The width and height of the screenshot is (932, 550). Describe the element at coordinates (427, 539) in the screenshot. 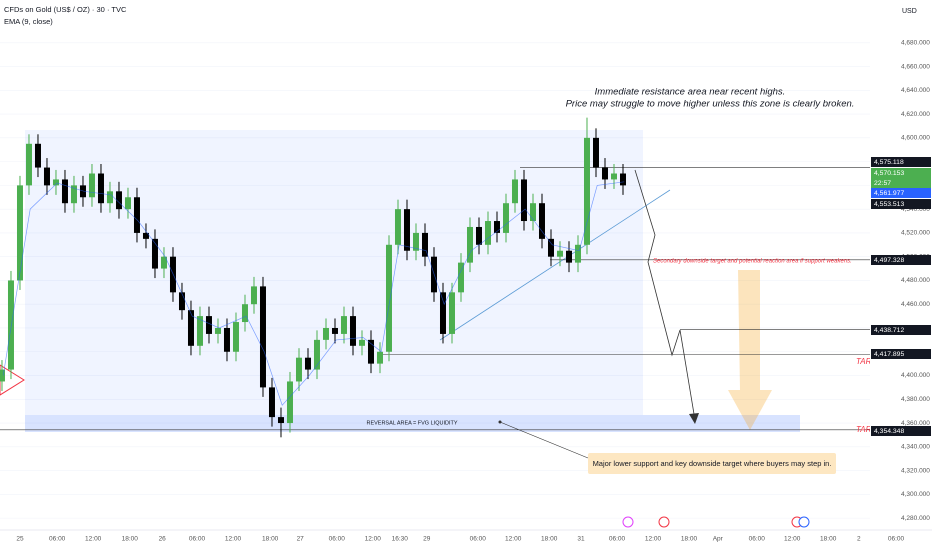

I see `x-tick-label: 29` at that location.